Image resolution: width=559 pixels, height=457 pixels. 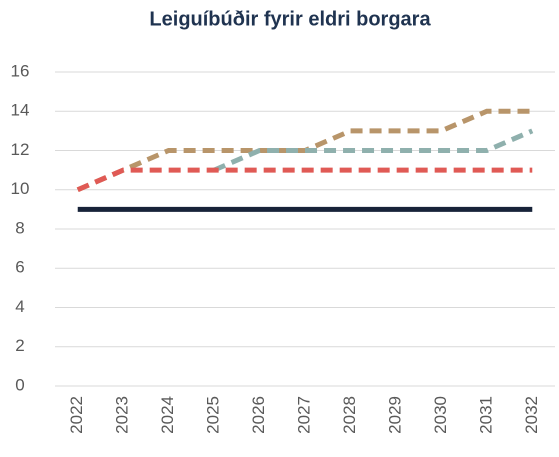 I want to click on y-tick-label: 0, so click(x=19, y=384).